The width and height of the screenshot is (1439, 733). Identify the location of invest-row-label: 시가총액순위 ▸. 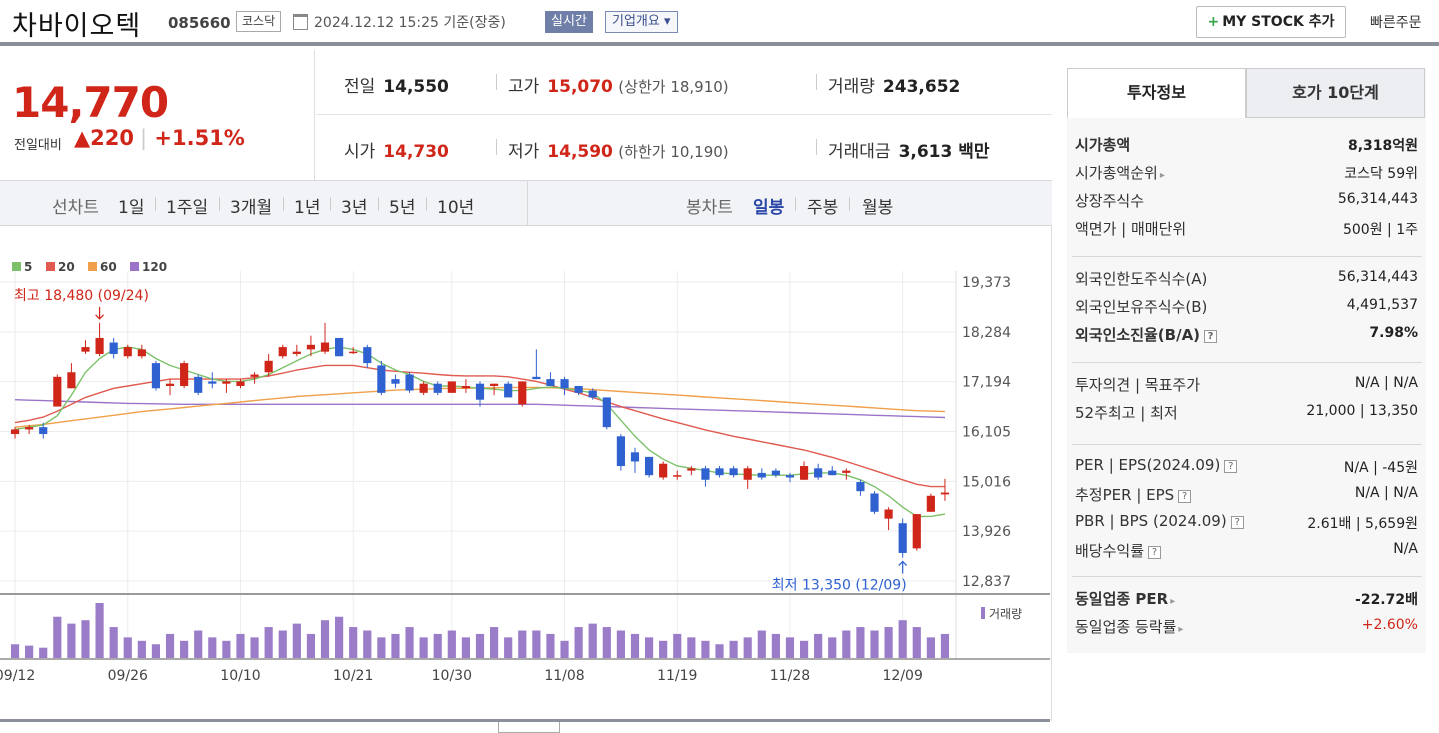
(1120, 173).